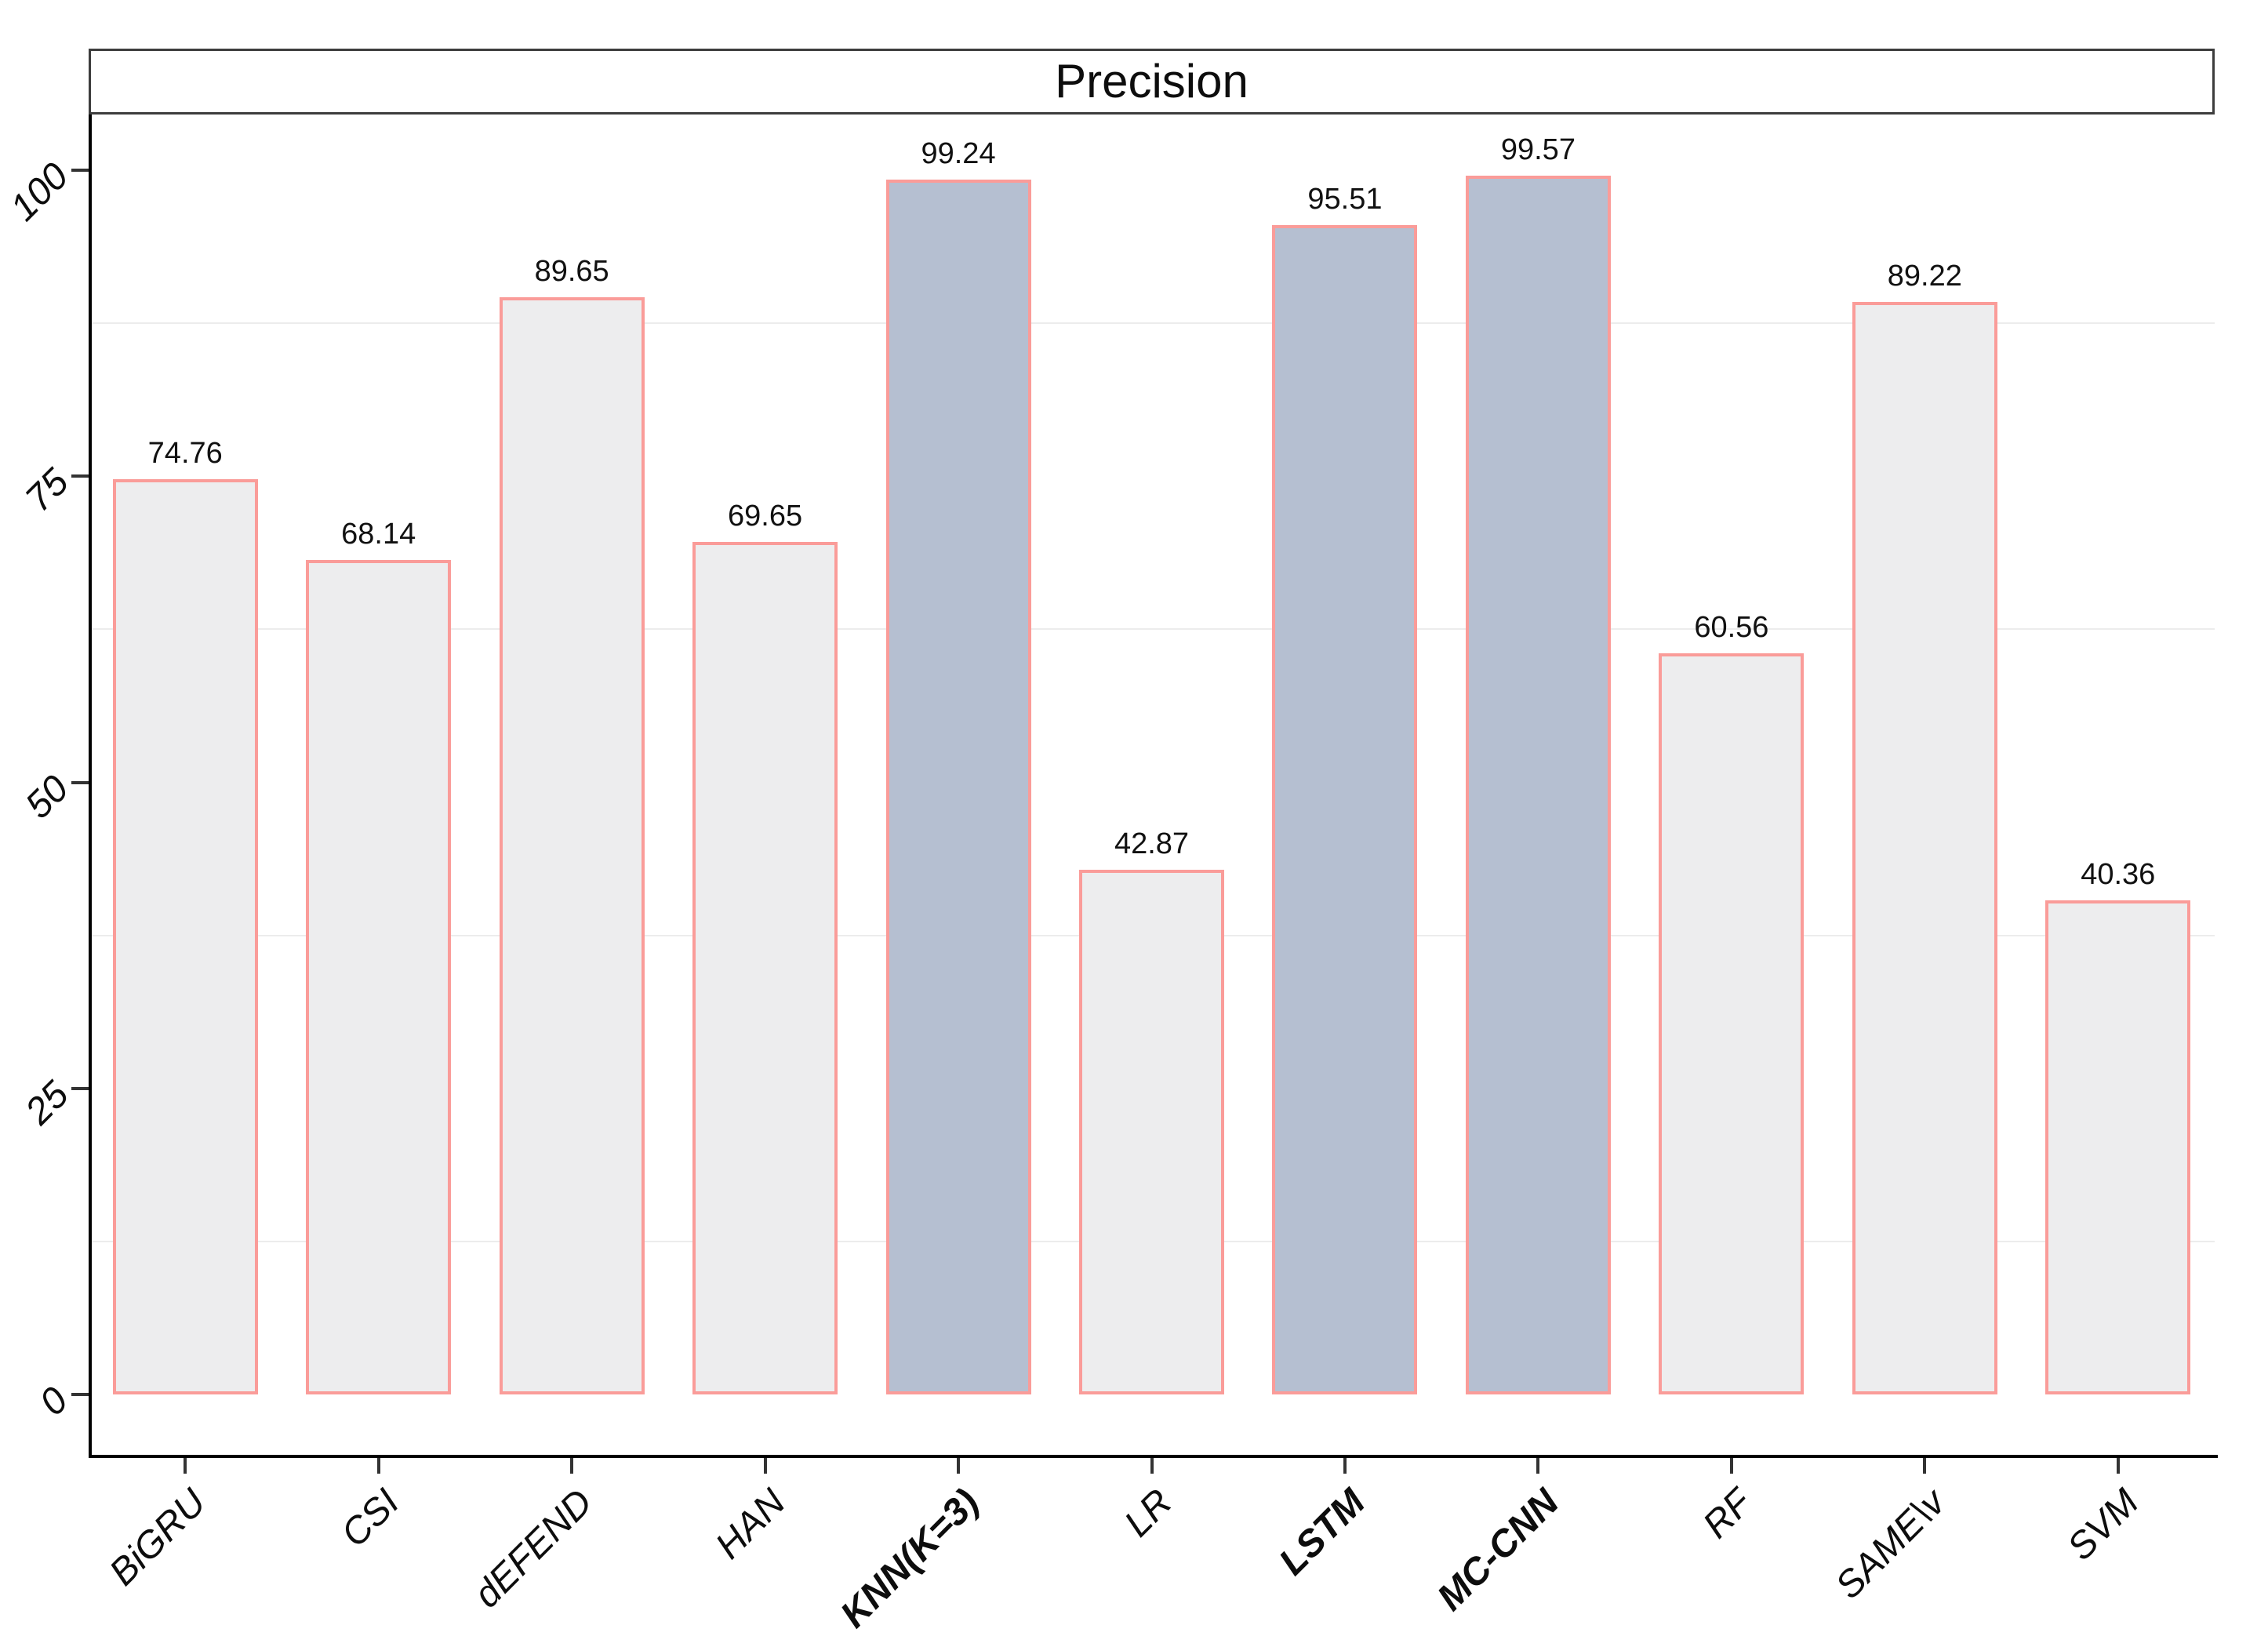 The image size is (2268, 1636). Describe the element at coordinates (185, 453) in the screenshot. I see `bar-value-label: 74.76` at that location.